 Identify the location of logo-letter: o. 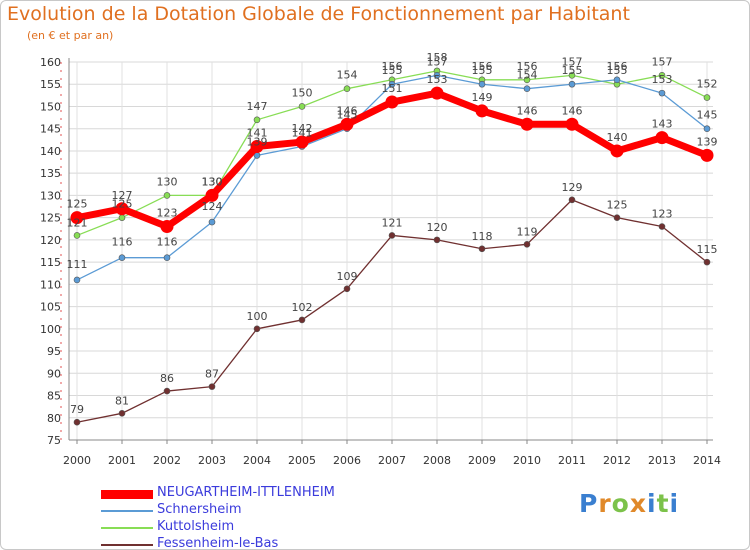
(620, 503).